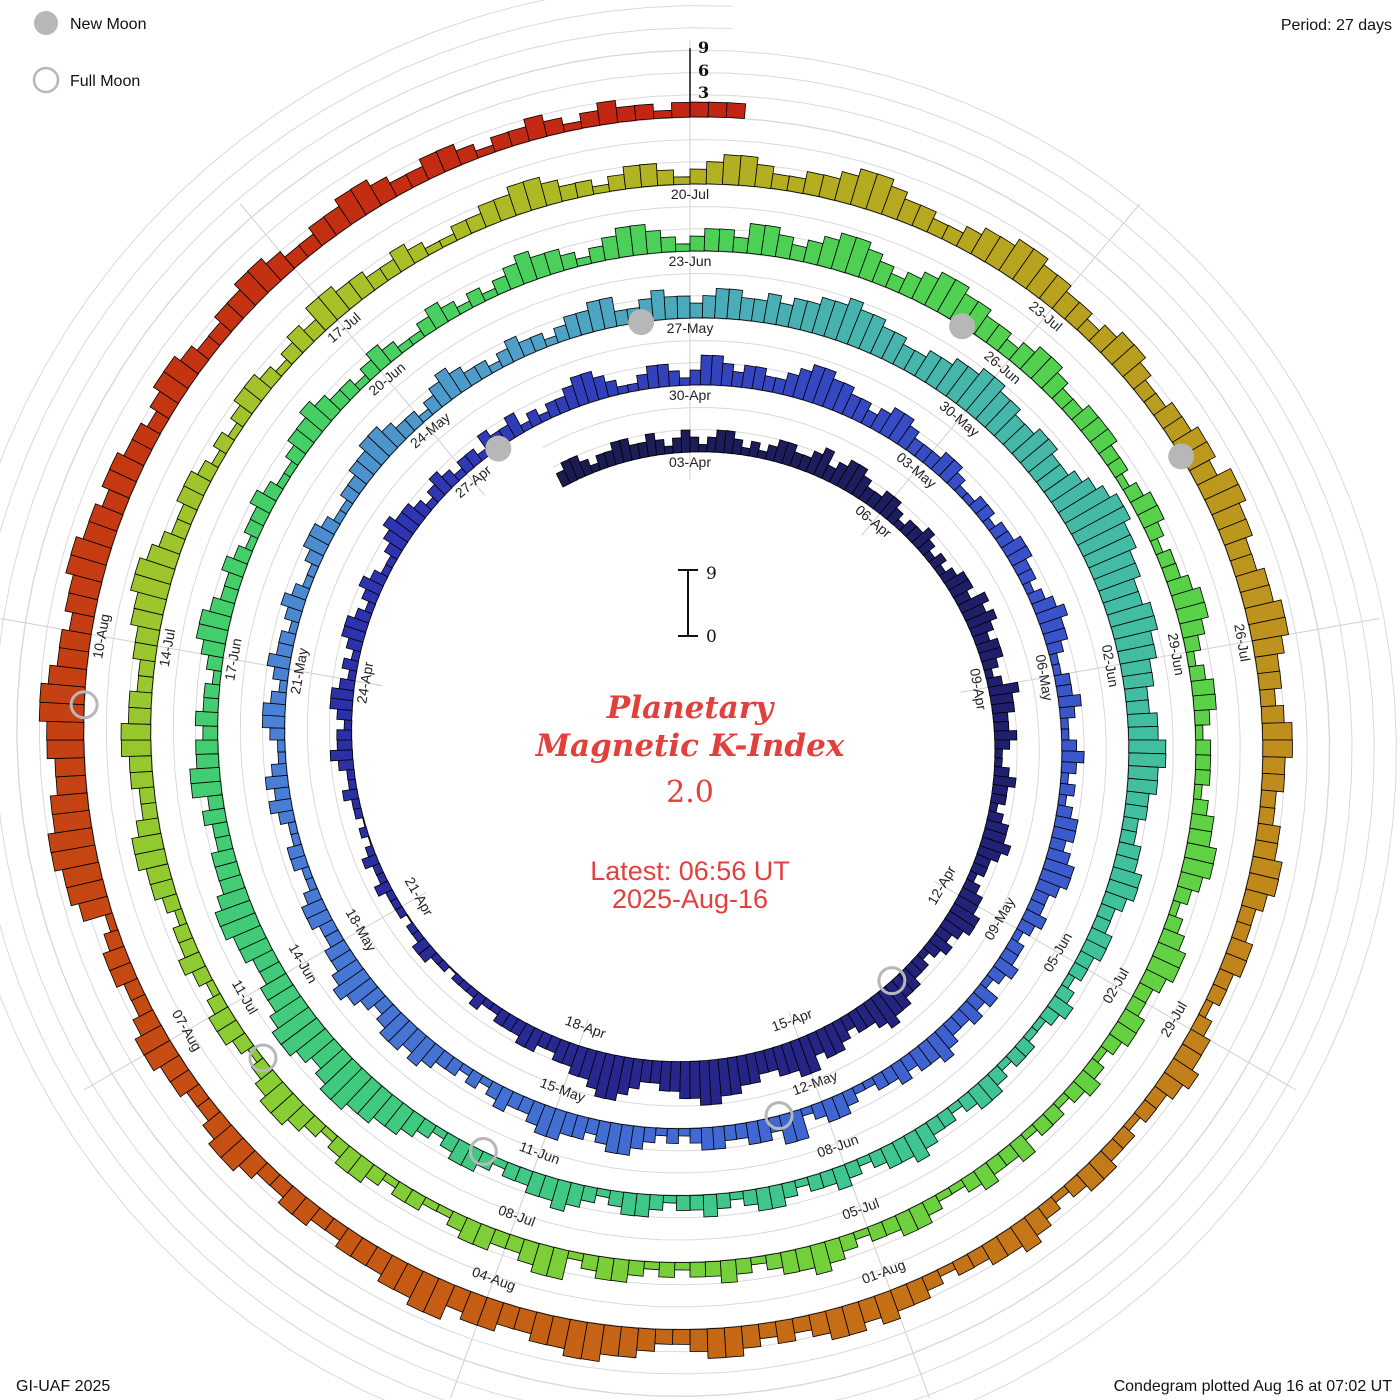 This screenshot has height=1400, width=1400. I want to click on date-label: 29-Jun, so click(1176, 654).